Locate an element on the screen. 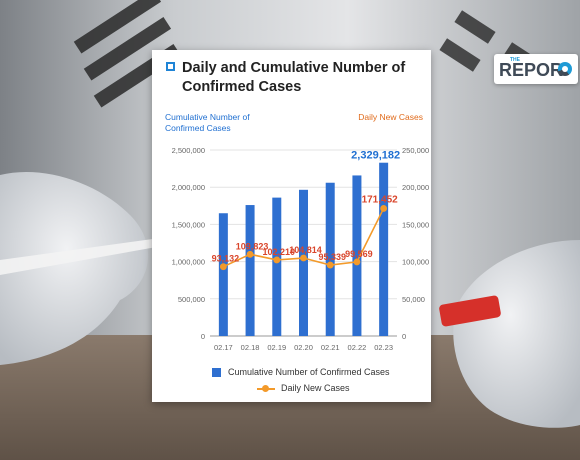 This screenshot has height=460, width=580. right-tick-label: 0 is located at coordinates (404, 336).